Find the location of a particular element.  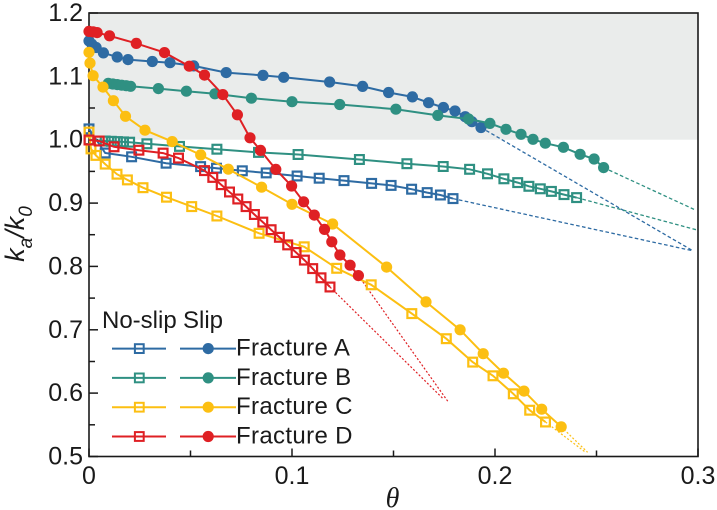

svg-text: 1.2 is located at coordinates (65, 13).